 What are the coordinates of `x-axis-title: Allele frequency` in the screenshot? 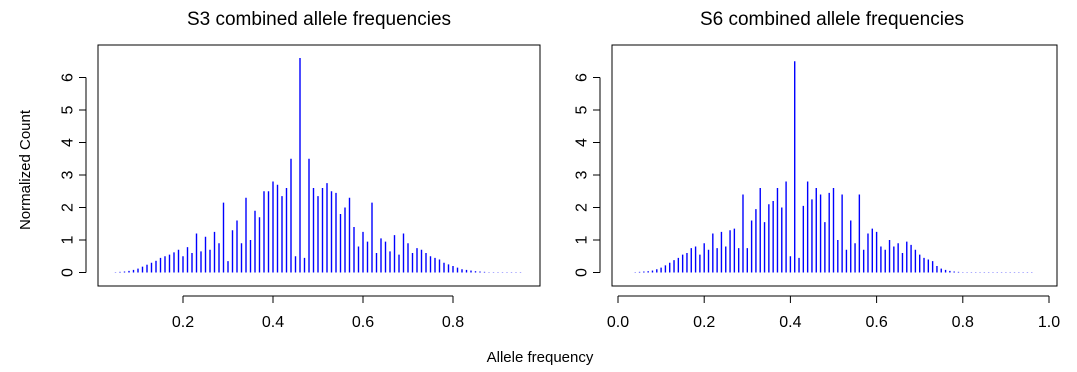 It's located at (540, 357).